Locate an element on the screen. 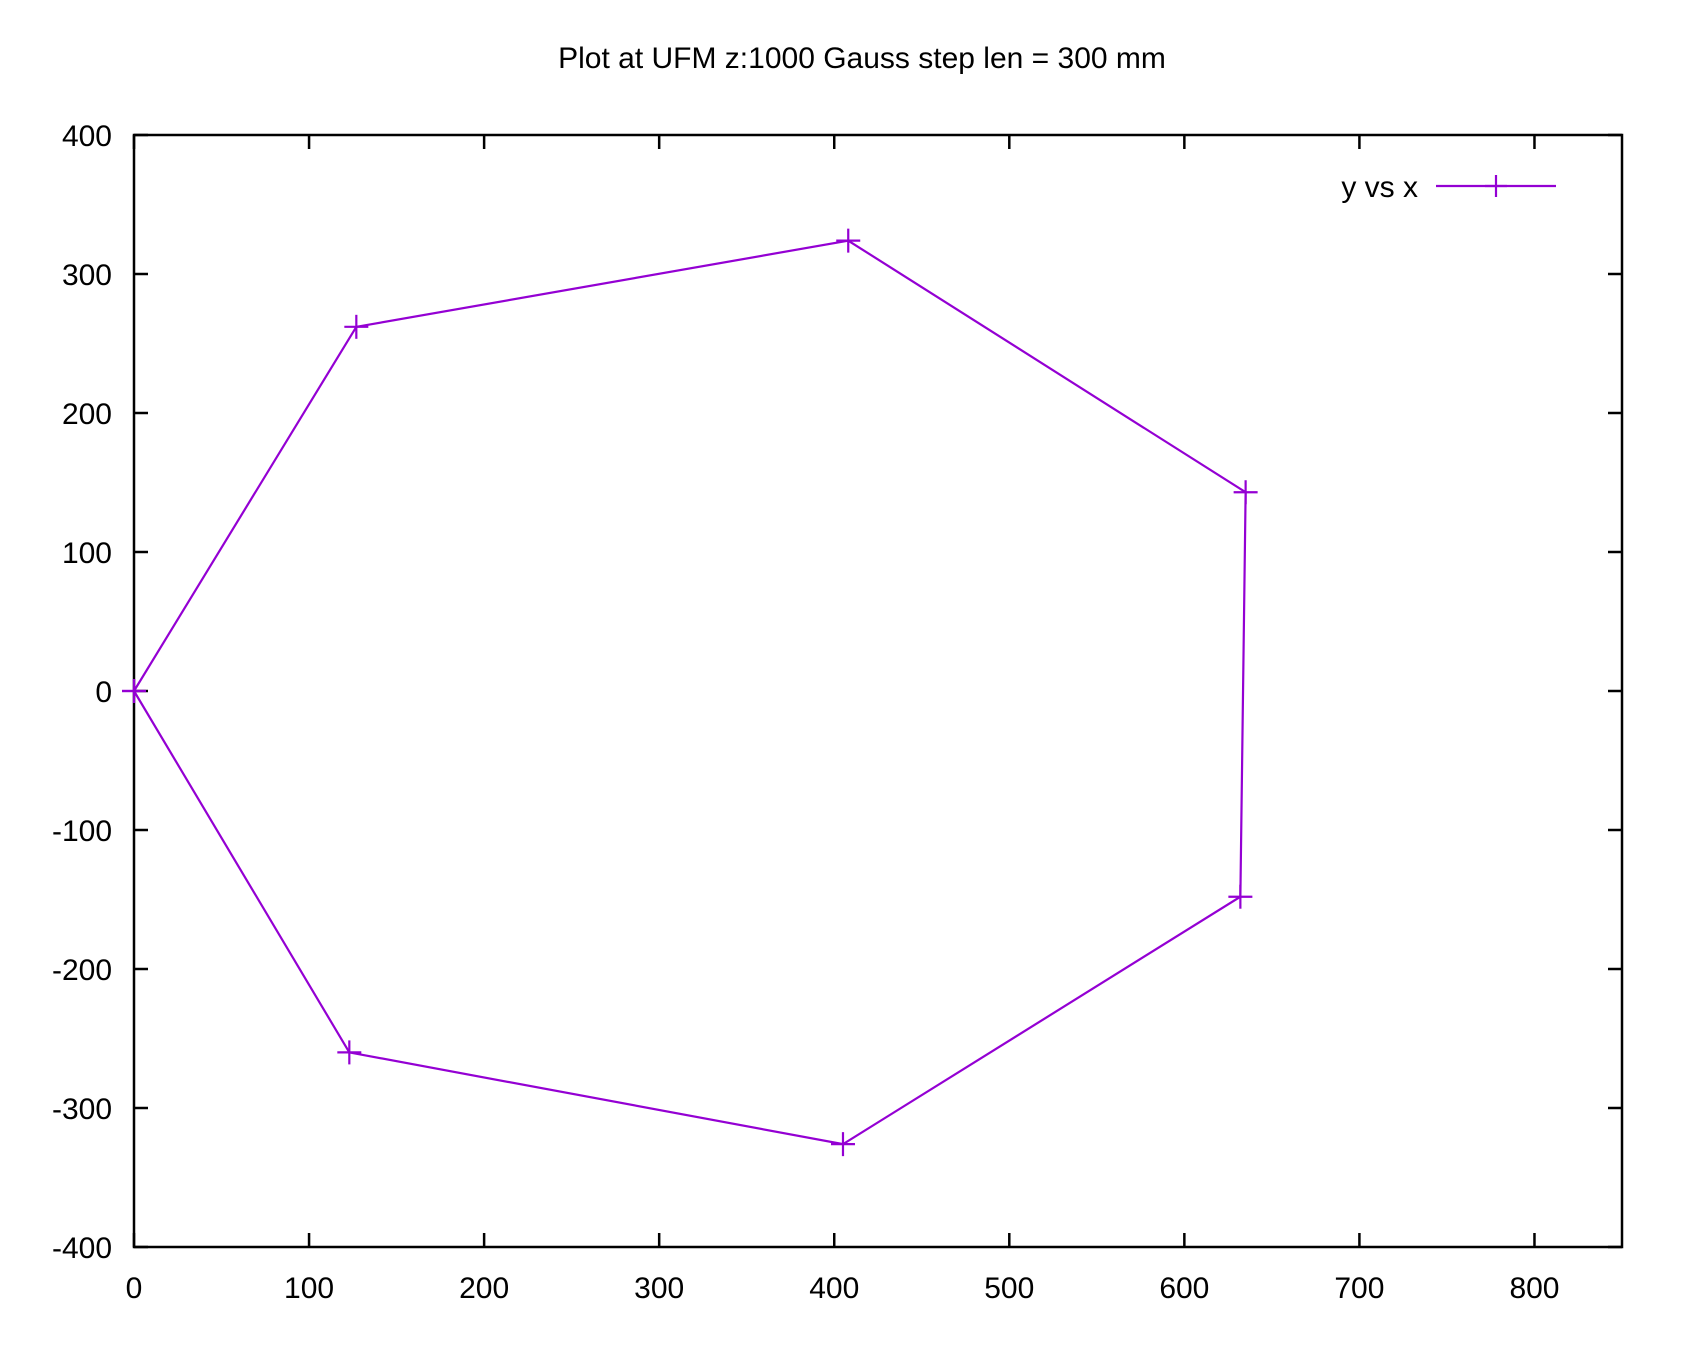  x-tick-label: 500 is located at coordinates (1009, 1288).